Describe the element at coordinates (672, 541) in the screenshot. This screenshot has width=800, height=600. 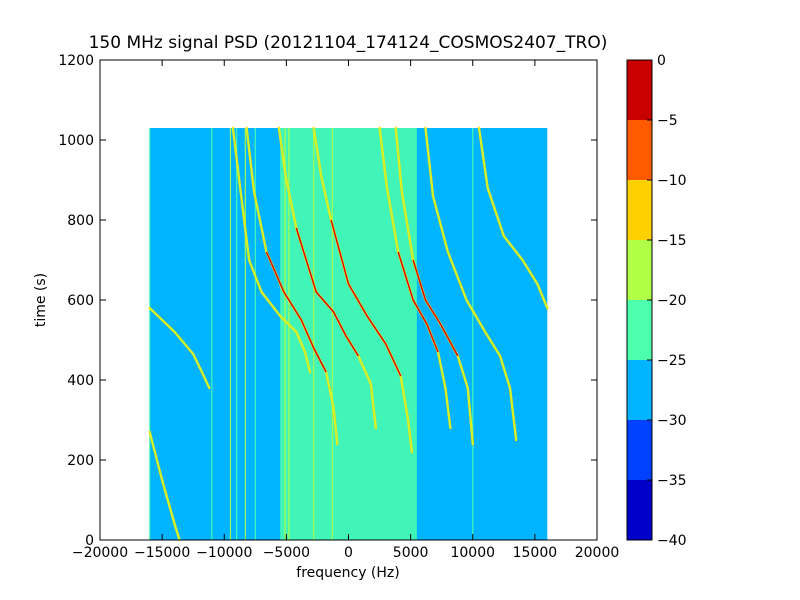
I see `colorbar-tick-label: −40` at that location.